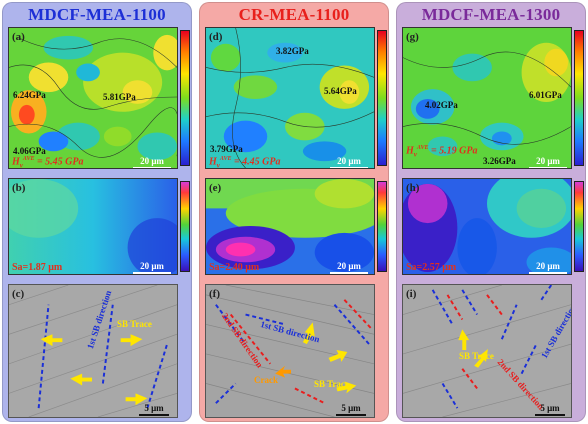 The image size is (588, 424). What do you see at coordinates (431, 267) in the screenshot?
I see `roughness-value: Sa=2.57 μm` at bounding box center [431, 267].